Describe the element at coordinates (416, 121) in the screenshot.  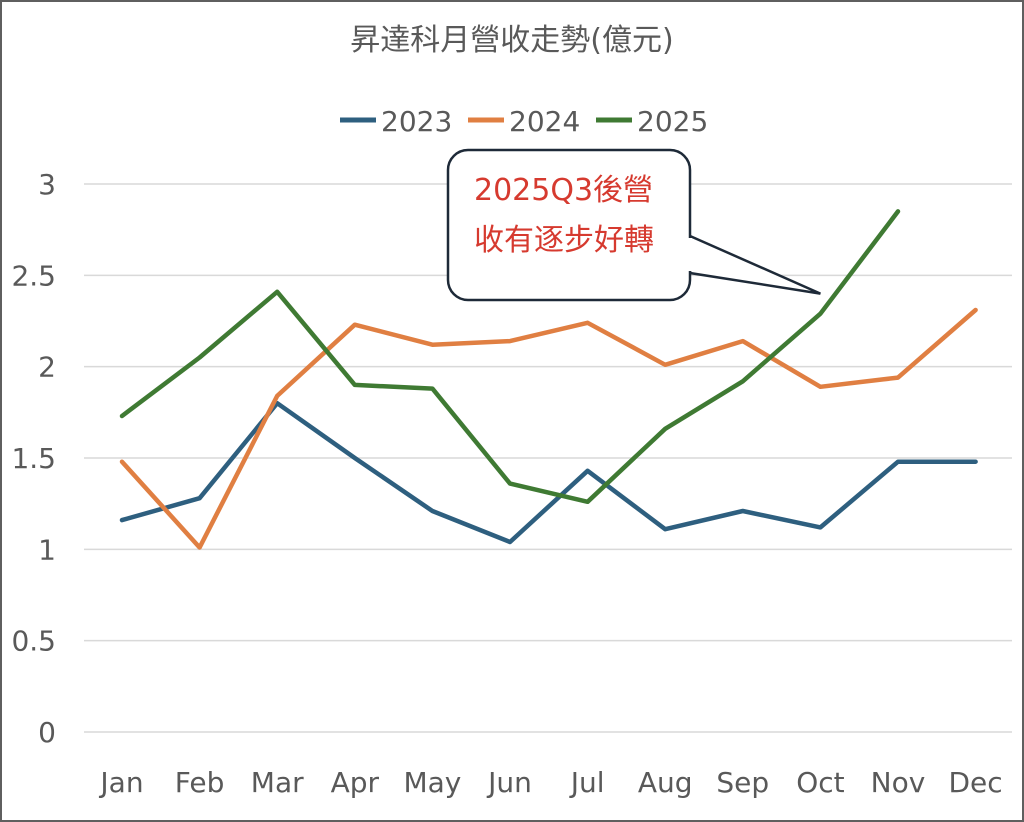
I see `legend-label-2023: 2023` at that location.